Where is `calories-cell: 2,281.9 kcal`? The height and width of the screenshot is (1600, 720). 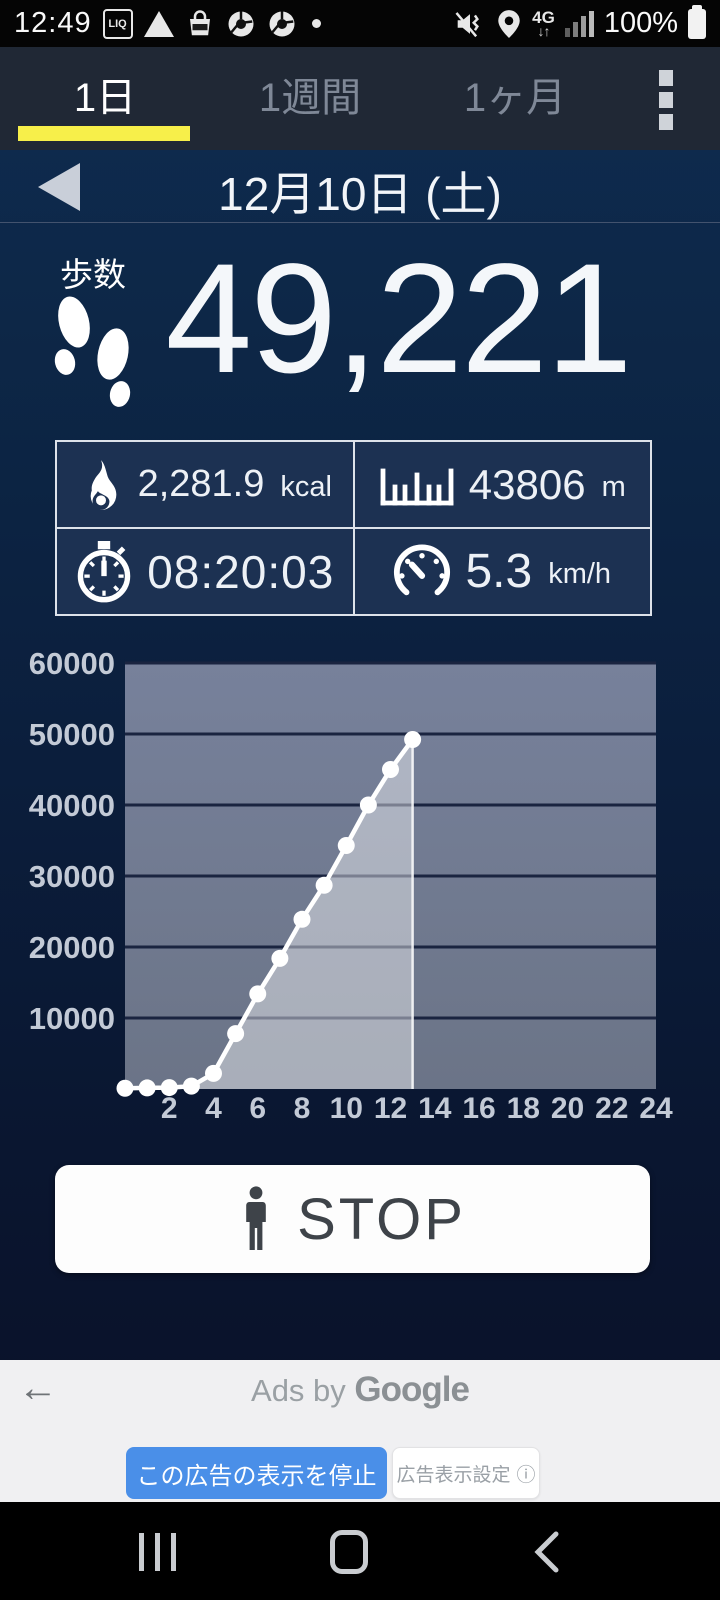 calories-cell: 2,281.9 kcal is located at coordinates (205, 484).